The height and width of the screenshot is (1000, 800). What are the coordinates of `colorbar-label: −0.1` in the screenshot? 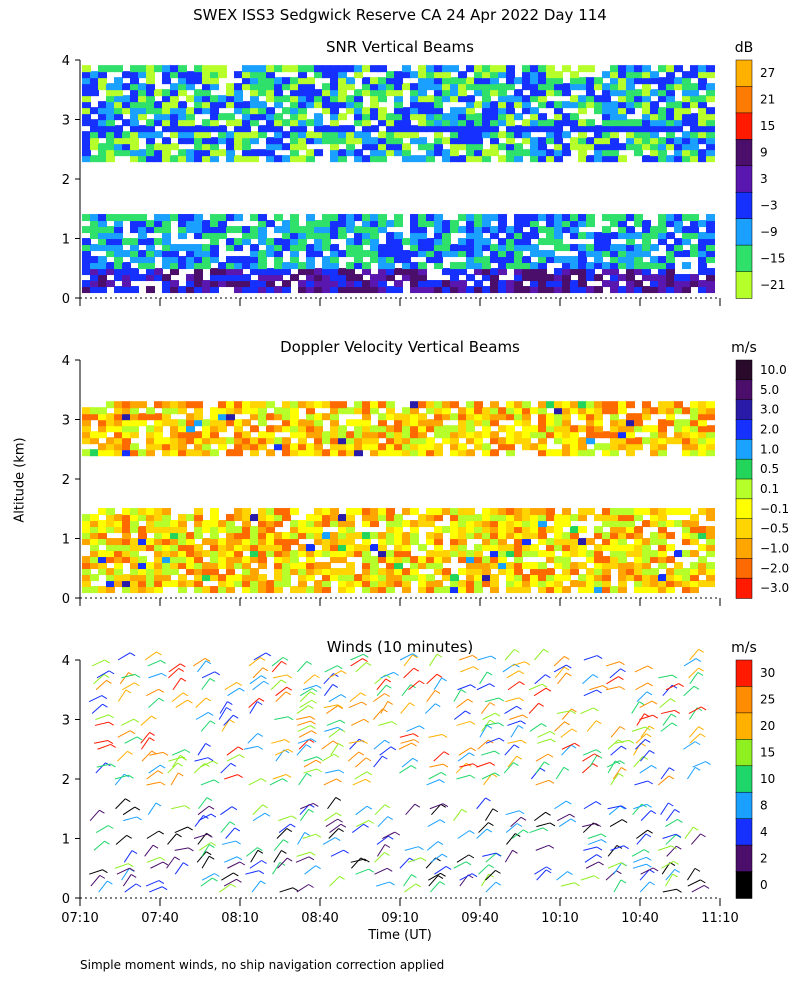 It's located at (774, 509).